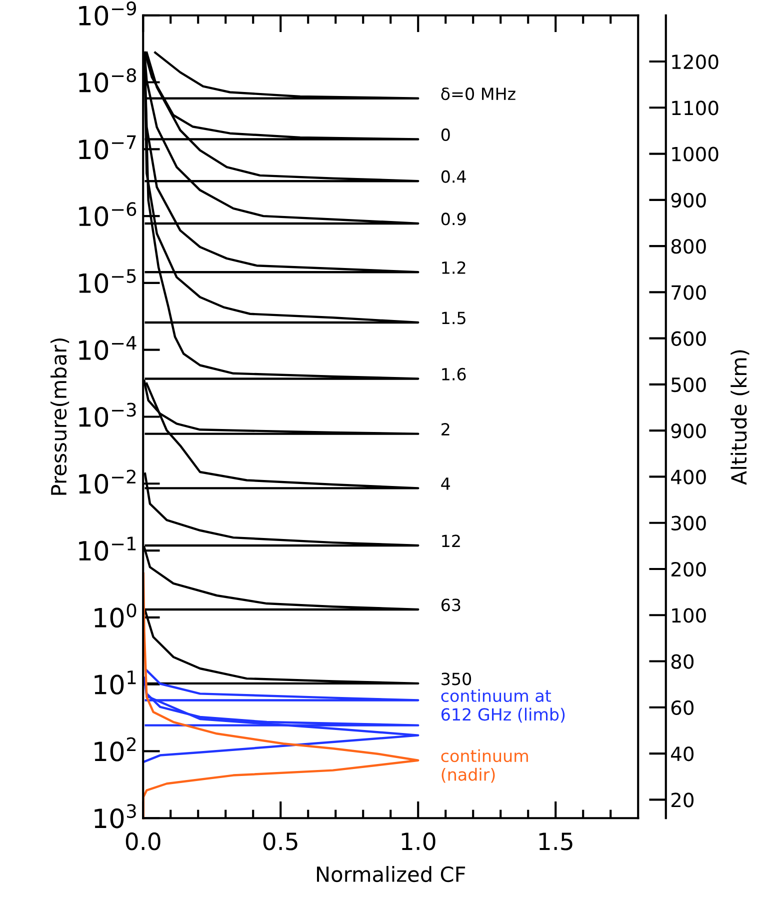 This screenshot has width=782, height=904. Describe the element at coordinates (555, 841) in the screenshot. I see `x-tick-label: 1.5` at that location.